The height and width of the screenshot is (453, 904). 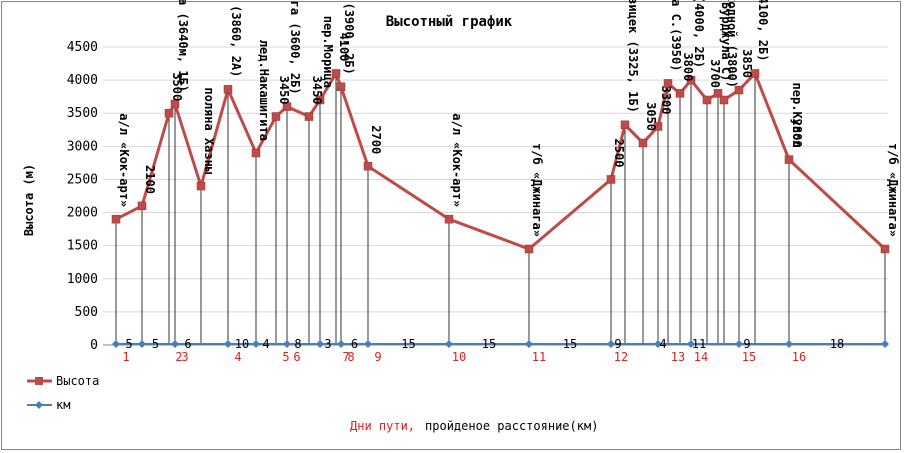 I want to click on y-tick-label: 1000, so click(x=82, y=279).